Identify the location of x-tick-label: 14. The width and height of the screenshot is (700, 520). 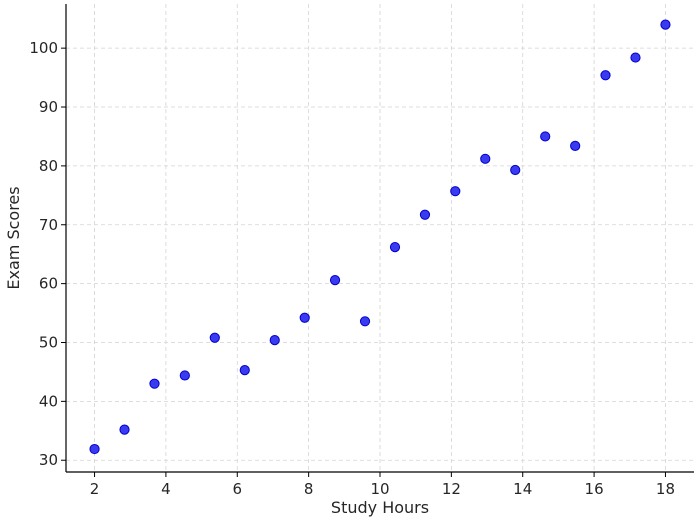
(522, 489).